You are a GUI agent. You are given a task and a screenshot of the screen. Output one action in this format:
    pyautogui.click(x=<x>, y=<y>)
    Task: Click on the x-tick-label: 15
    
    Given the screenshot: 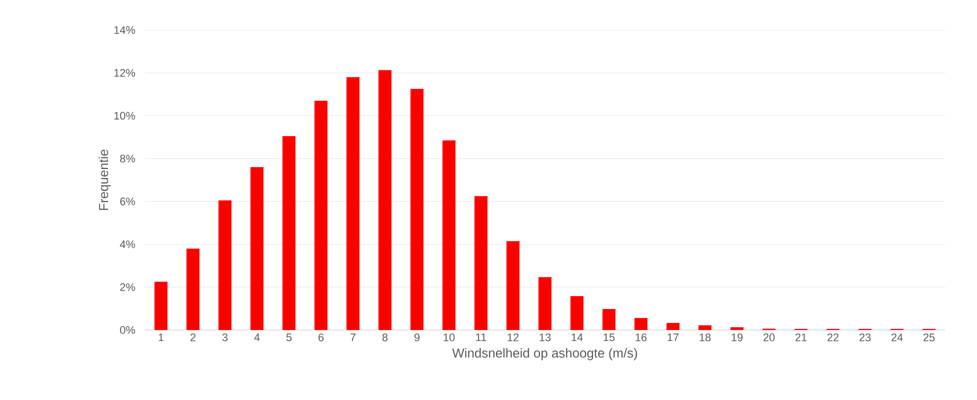 What is the action you would take?
    pyautogui.click(x=609, y=338)
    